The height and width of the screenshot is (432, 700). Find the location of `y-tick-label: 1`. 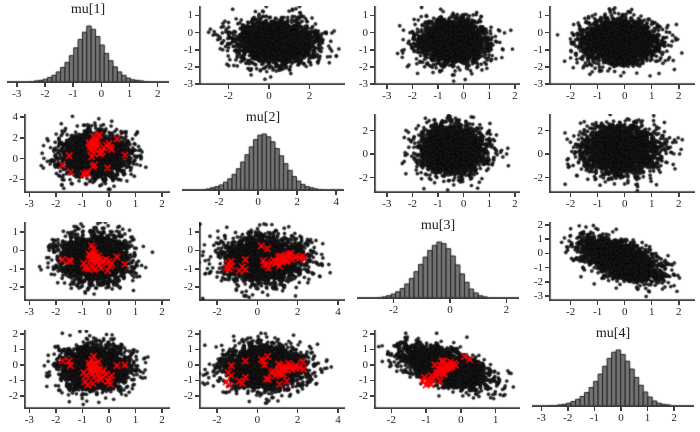

y-tick-label: 1 is located at coordinates (365, 15).